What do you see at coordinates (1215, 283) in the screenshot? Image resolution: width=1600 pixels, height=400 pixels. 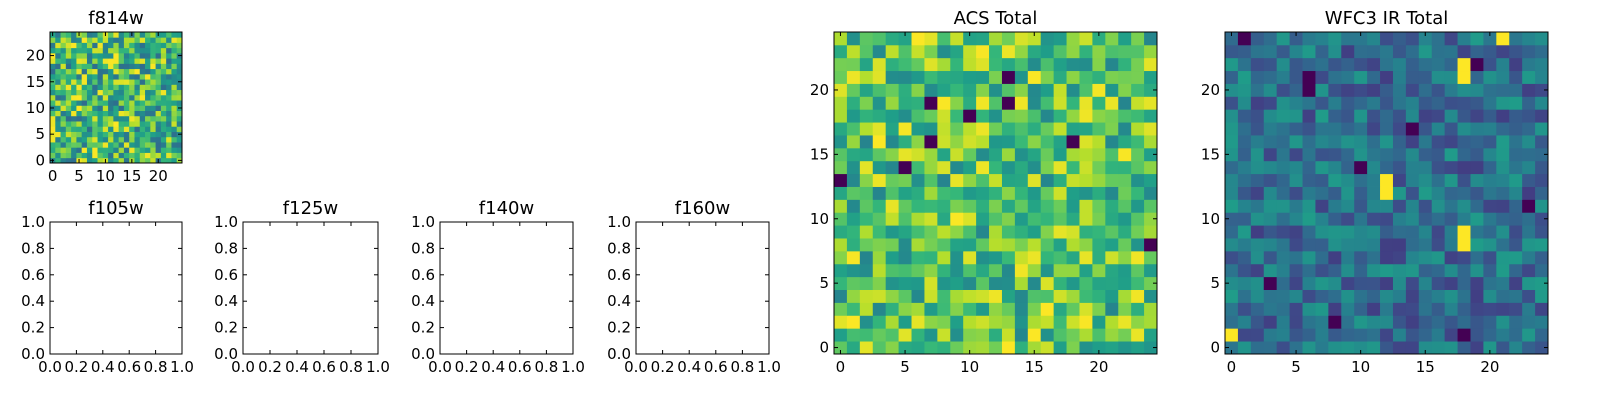 I see `y-tick-label: 5` at bounding box center [1215, 283].